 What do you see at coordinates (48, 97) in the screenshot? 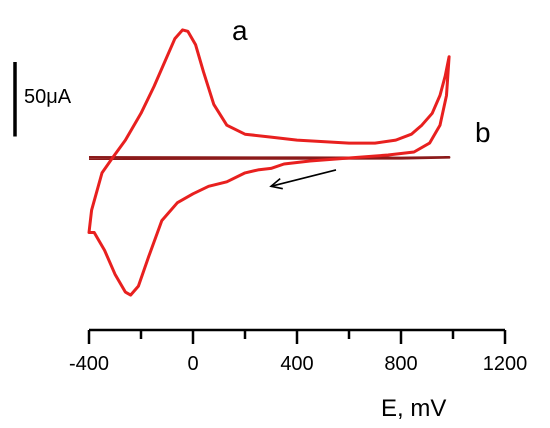
I see `scale-bar-label: 50μA` at bounding box center [48, 97].